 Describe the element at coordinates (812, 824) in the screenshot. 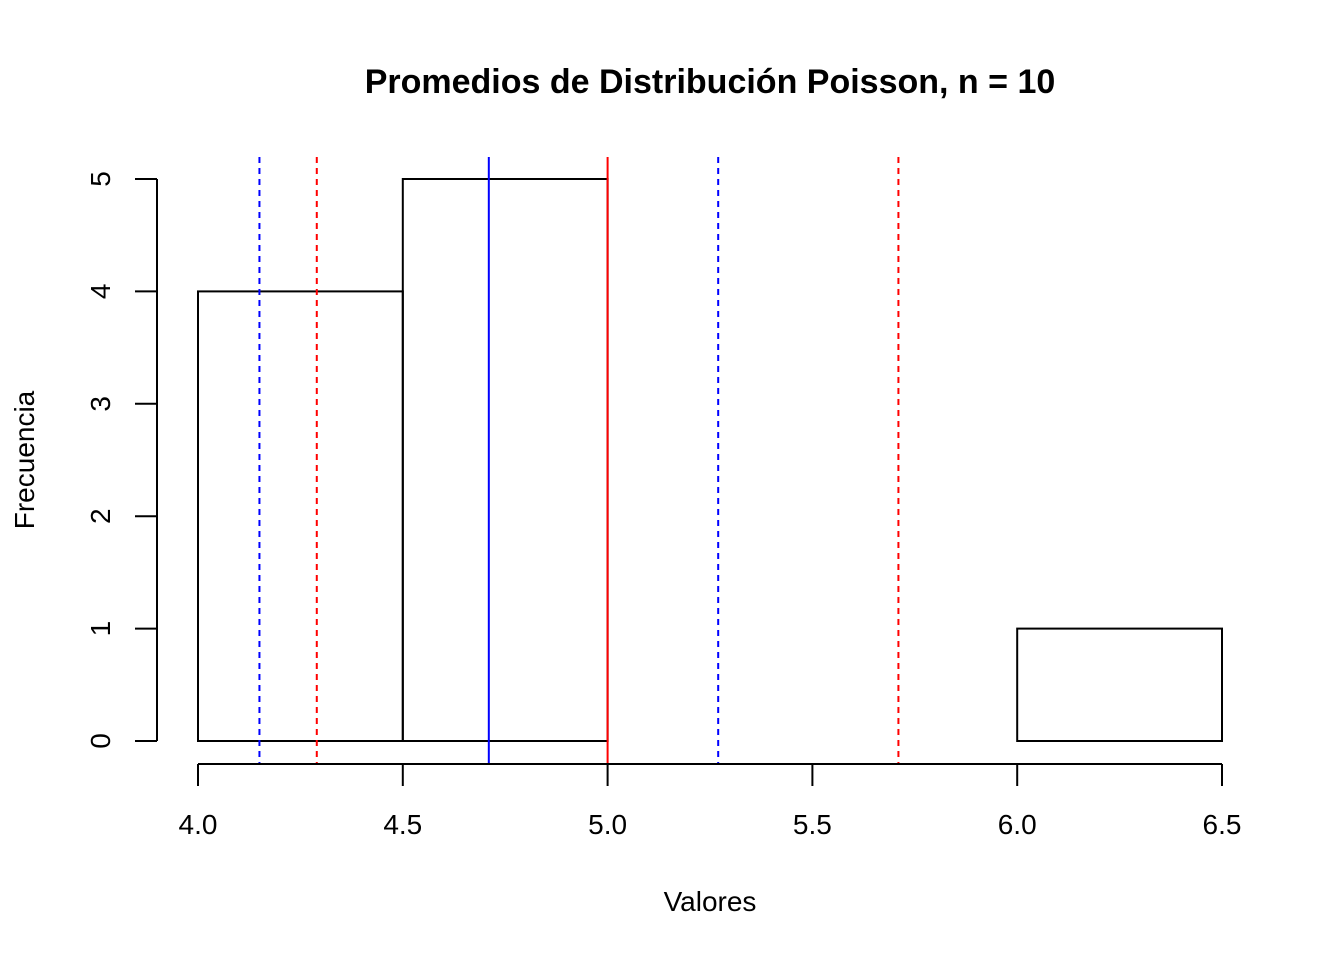

I see `x-tick-label: 5.5` at that location.